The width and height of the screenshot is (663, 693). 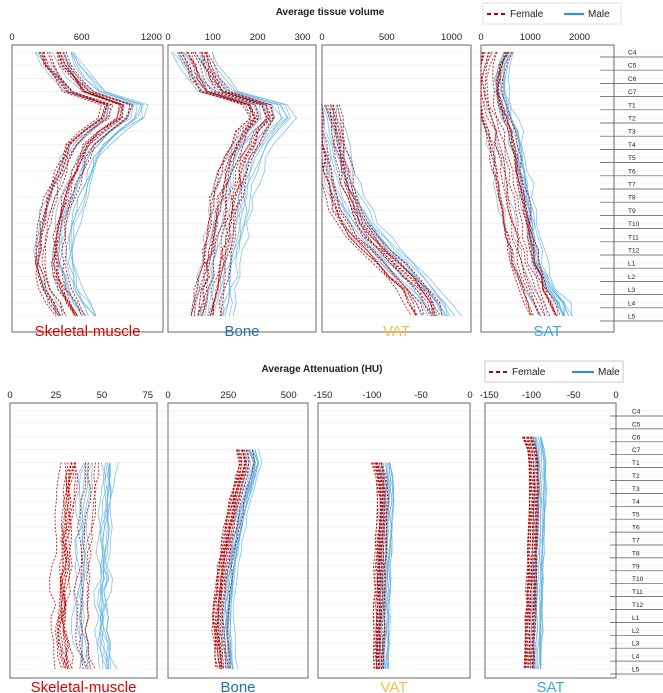 What do you see at coordinates (636, 489) in the screenshot?
I see `vertebra-label: T3` at bounding box center [636, 489].